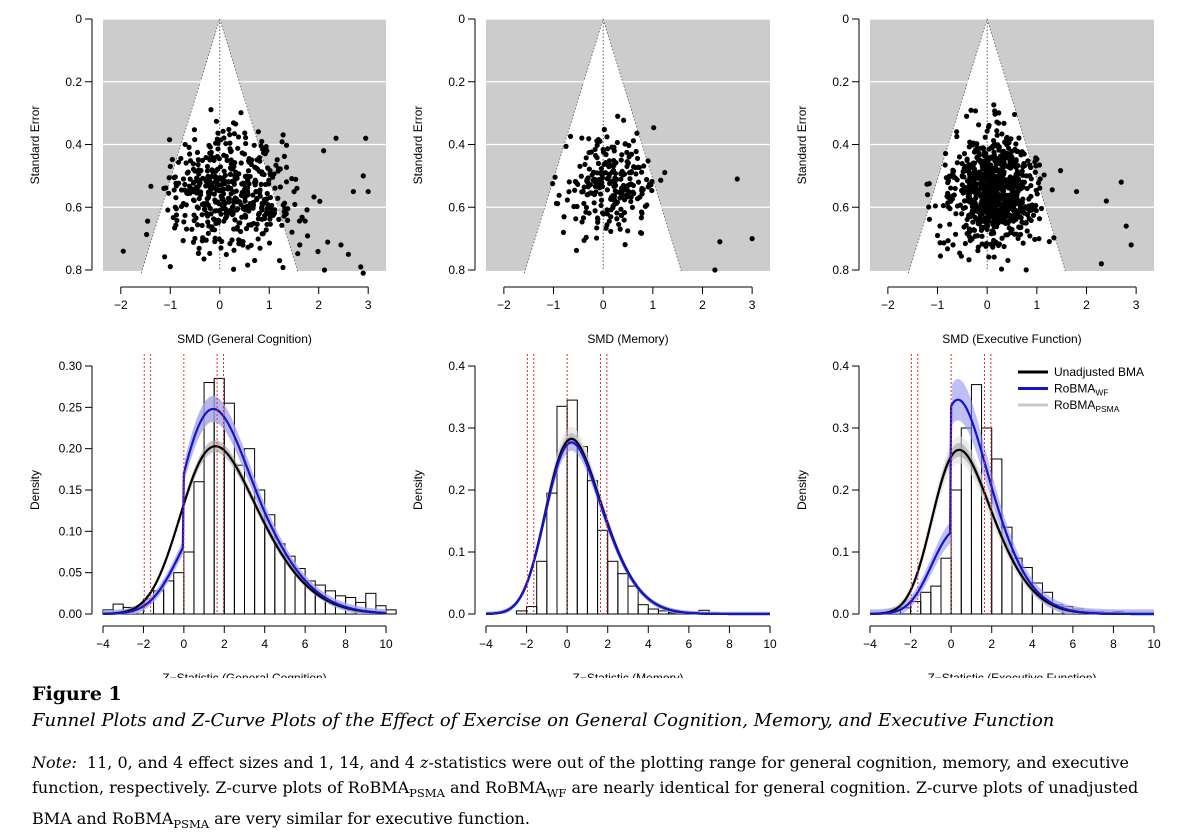 This screenshot has width=1200, height=837. I want to click on note-part: PSMA, so click(191, 824).